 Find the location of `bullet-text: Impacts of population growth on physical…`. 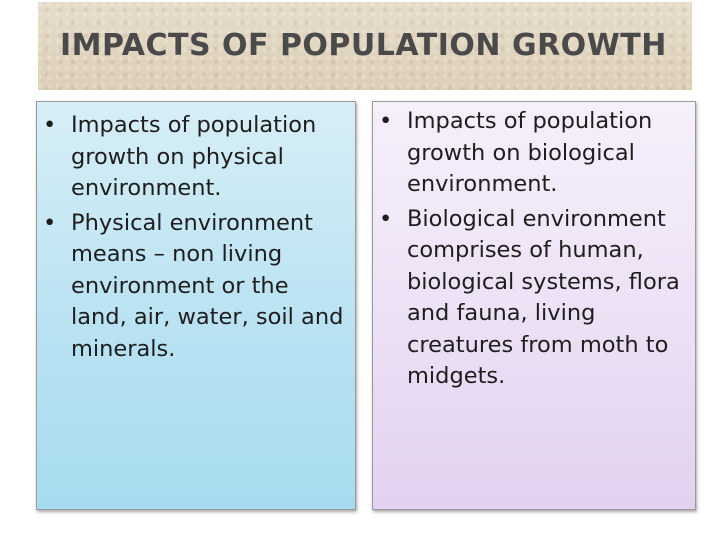

bullet-text: Impacts of population growth on physical… is located at coordinates (194, 156).